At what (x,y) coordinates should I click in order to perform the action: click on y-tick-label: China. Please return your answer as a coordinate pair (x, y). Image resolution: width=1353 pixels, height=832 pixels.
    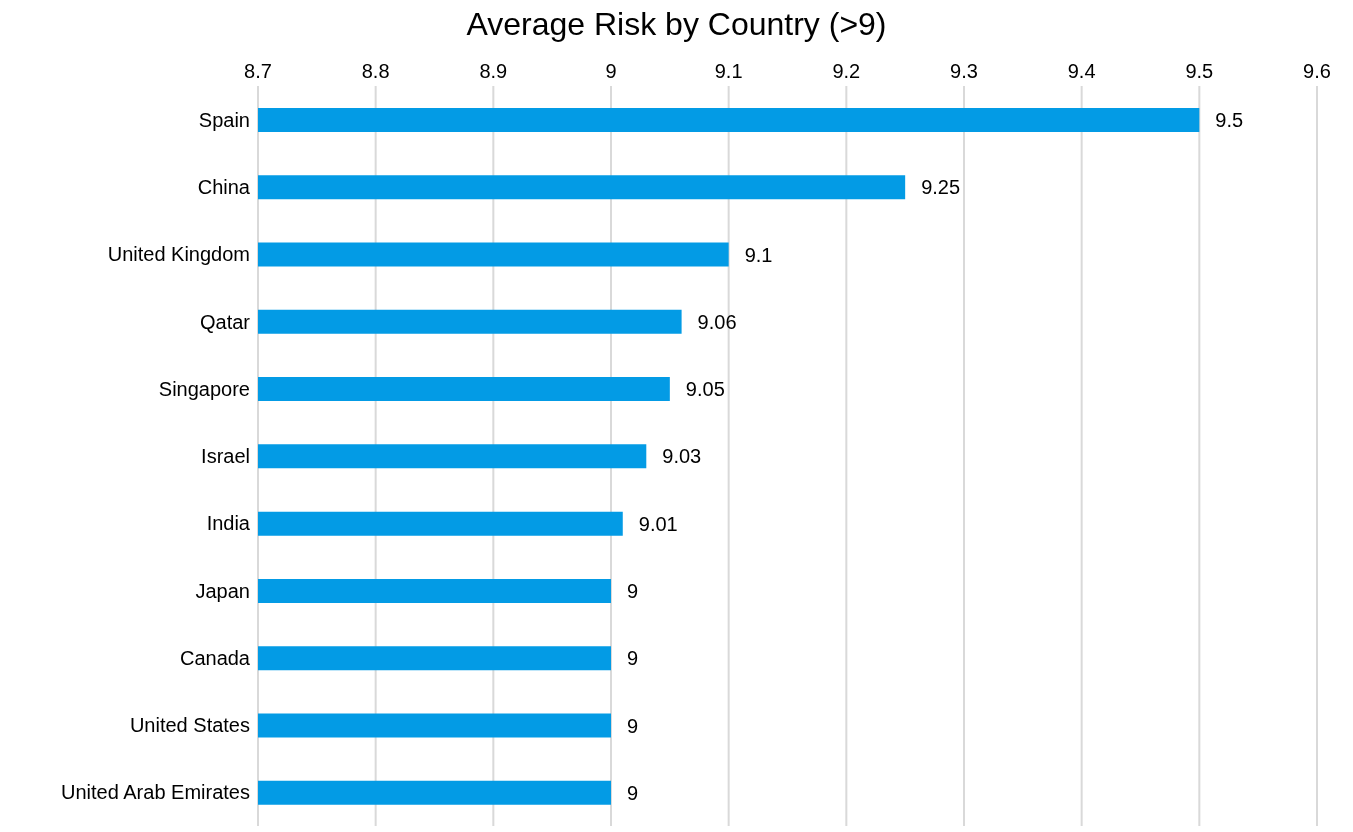
    Looking at the image, I should click on (224, 187).